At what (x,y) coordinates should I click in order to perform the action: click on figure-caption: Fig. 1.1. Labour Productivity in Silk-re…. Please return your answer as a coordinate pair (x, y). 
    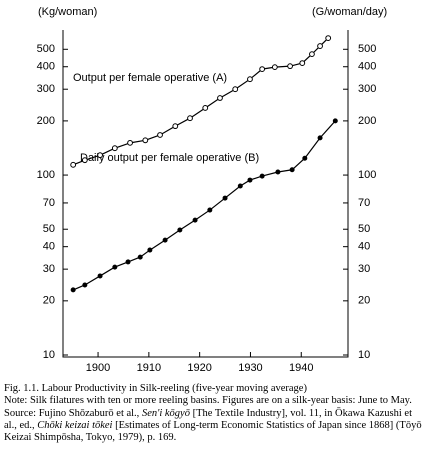
    Looking at the image, I should click on (155, 388).